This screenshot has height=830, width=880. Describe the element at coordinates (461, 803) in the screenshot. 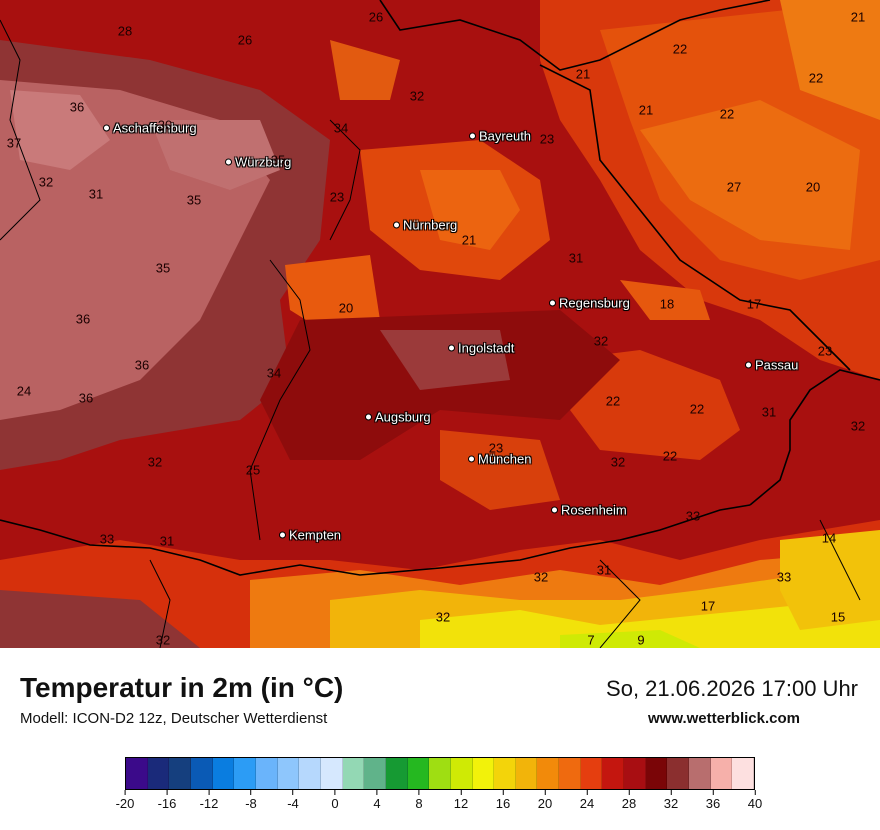

I see `colorbar-tick-label: 12` at that location.